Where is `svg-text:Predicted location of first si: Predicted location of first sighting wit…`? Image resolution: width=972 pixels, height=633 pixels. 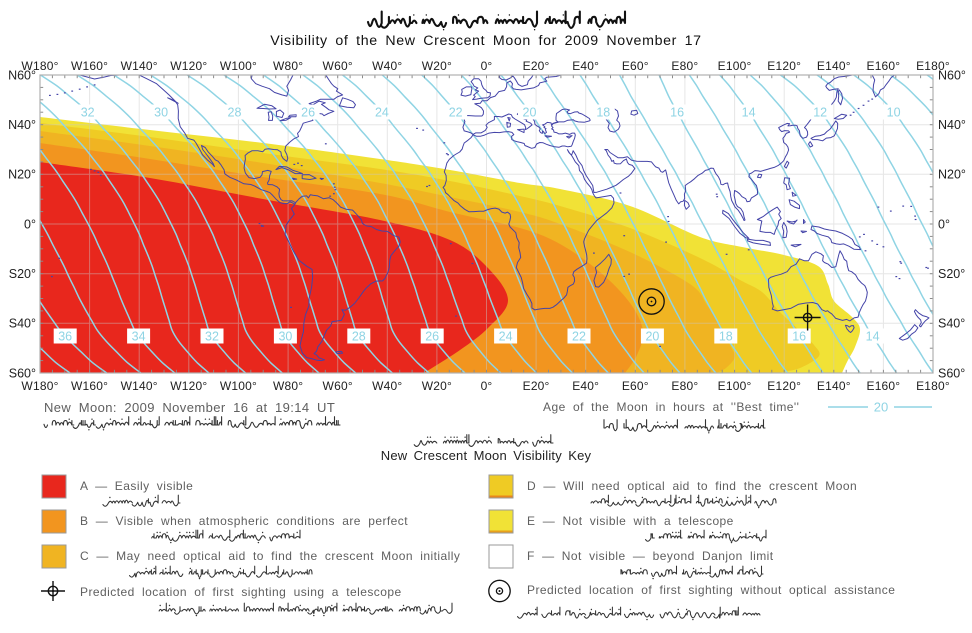 svg-text:Predicted location of first si: Predicted location of first sighting wit… is located at coordinates (711, 590).